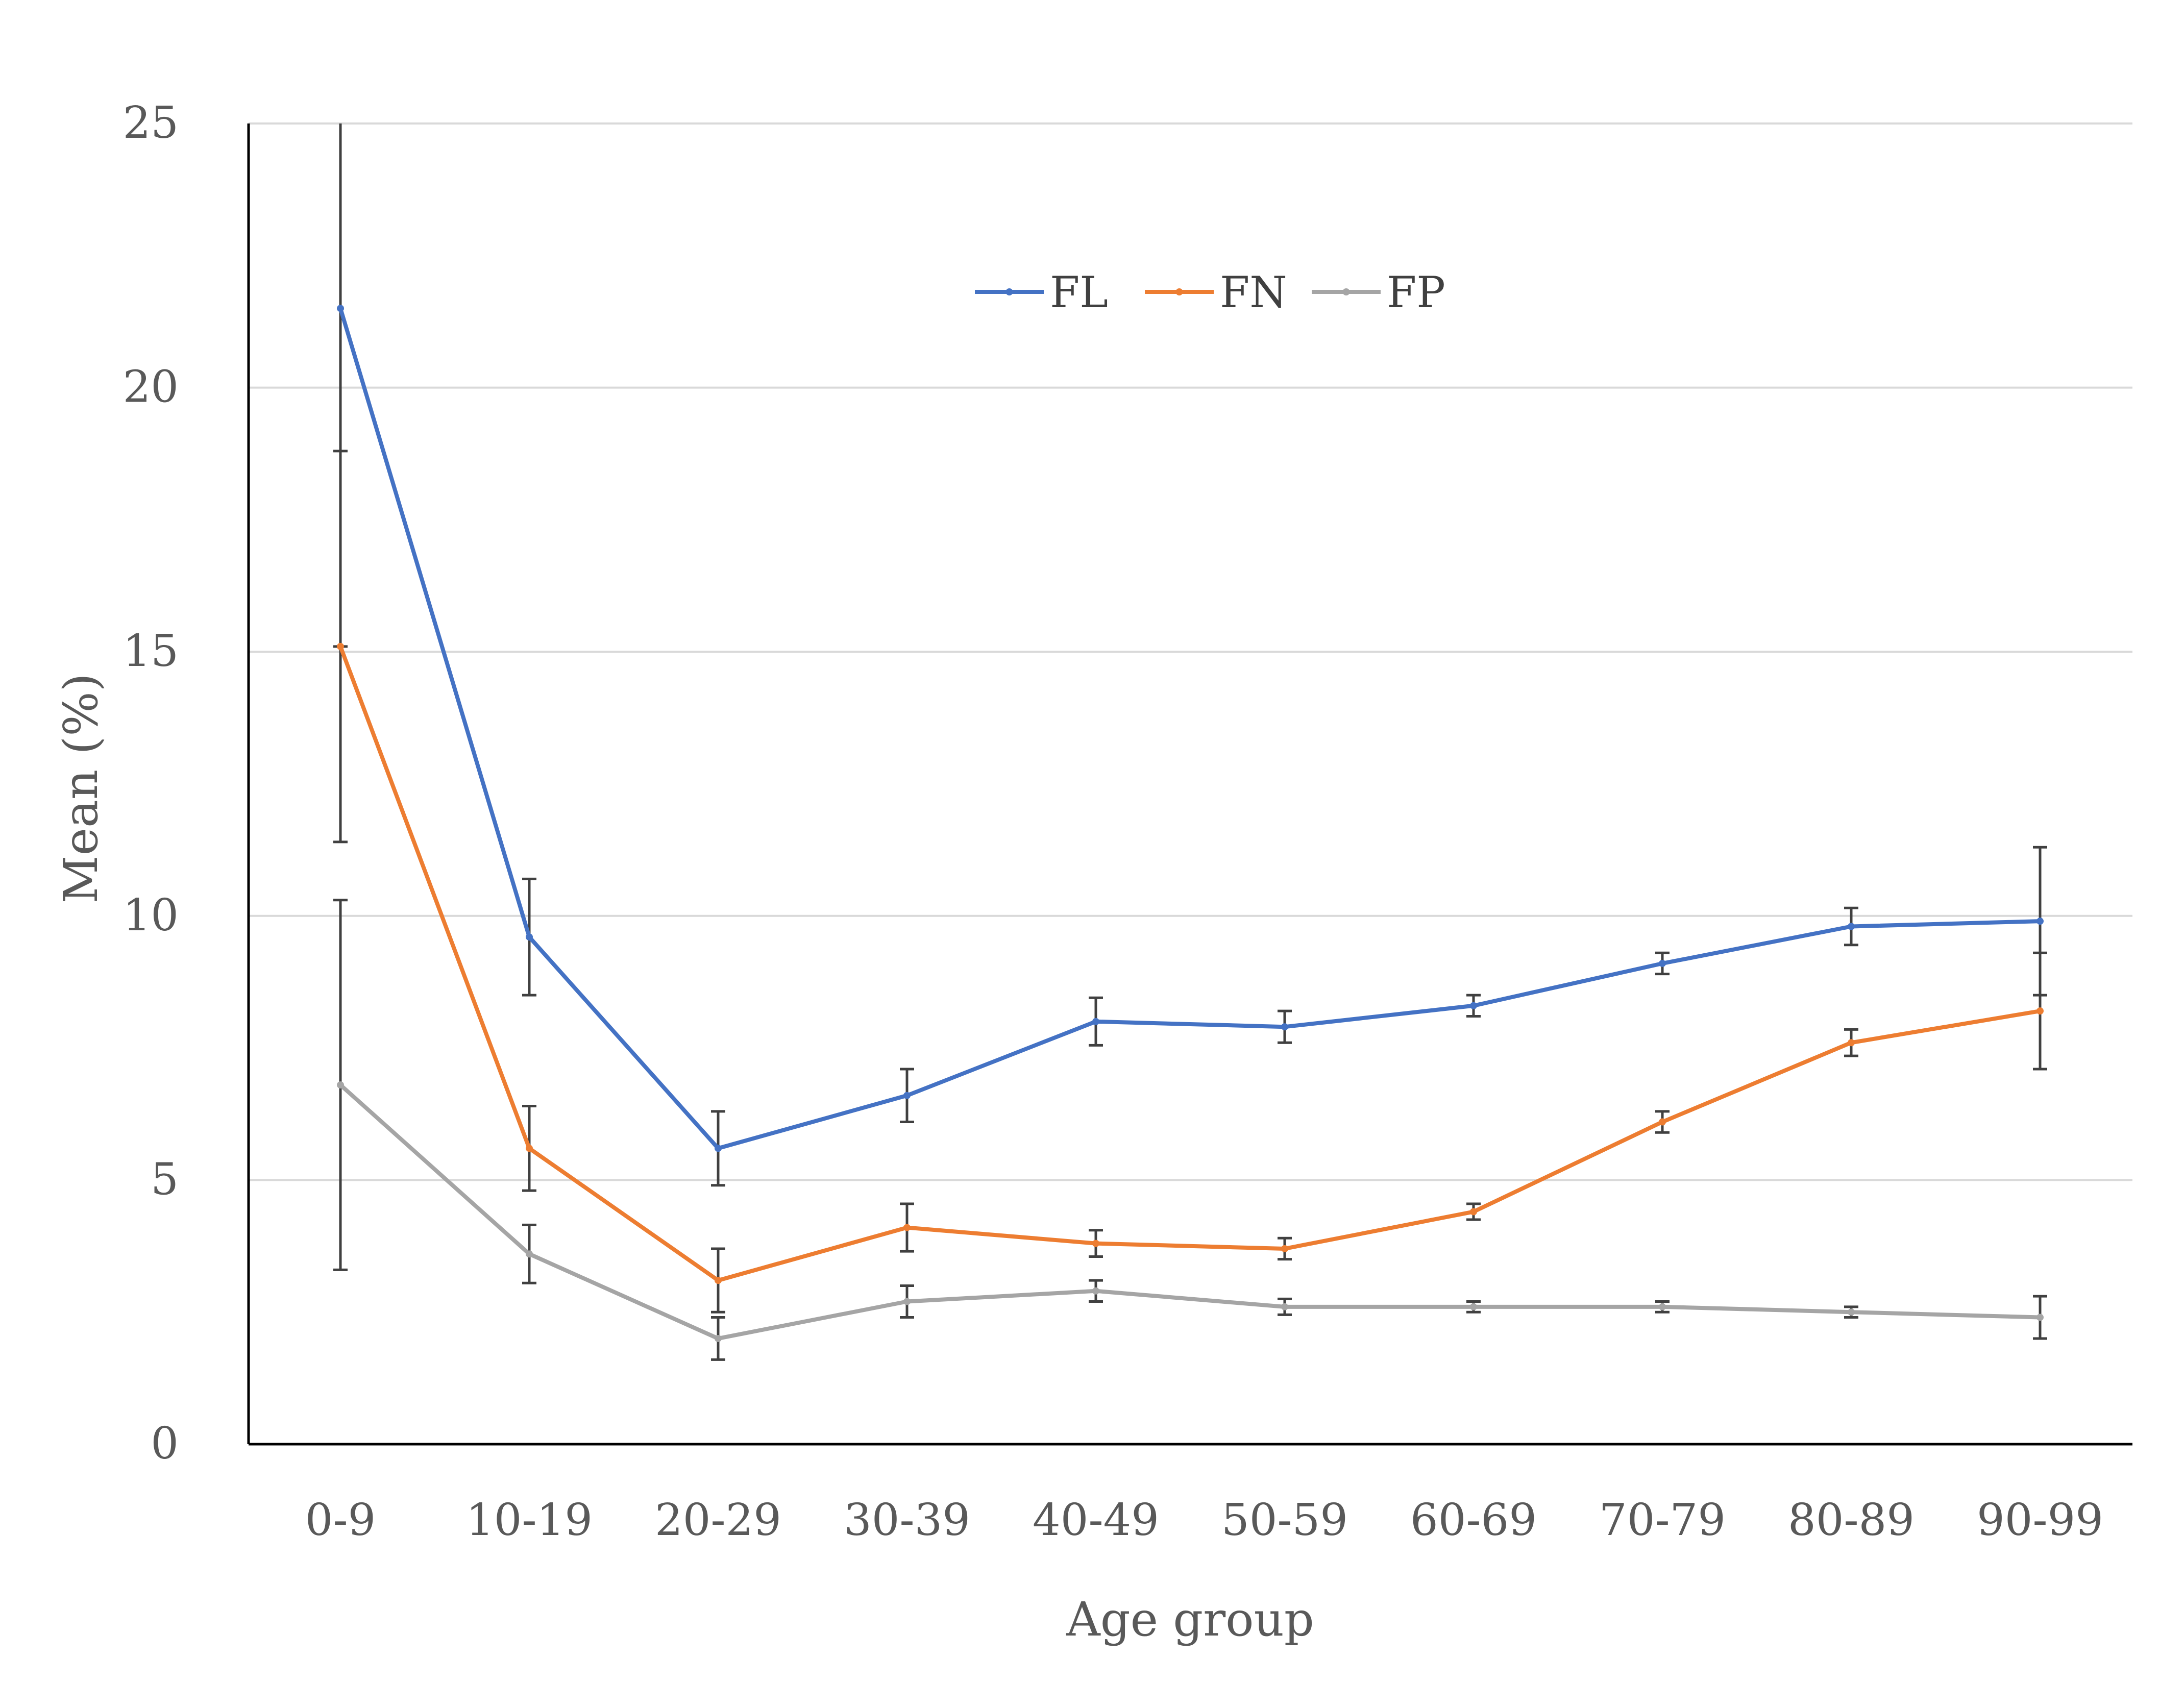 The height and width of the screenshot is (1684, 2184). I want to click on y-tick-label: 15, so click(151, 651).